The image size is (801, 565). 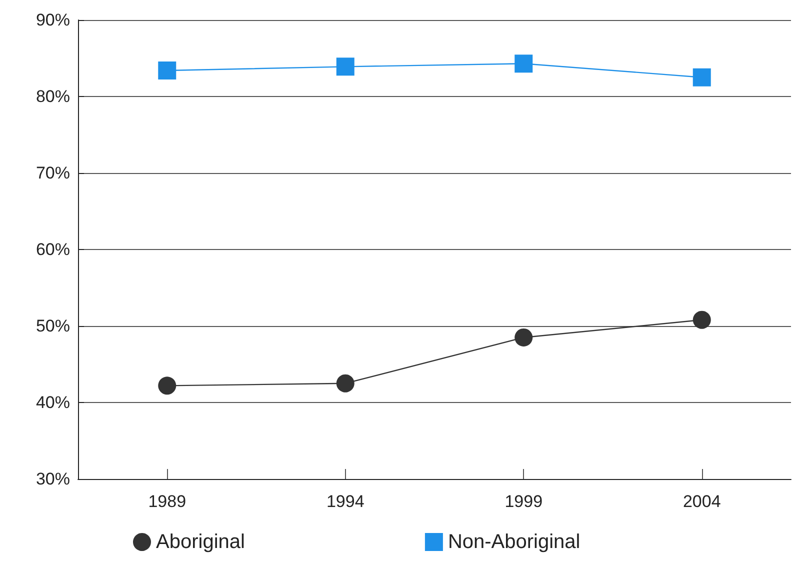 I want to click on legend-label: Aboriginal, so click(x=200, y=542).